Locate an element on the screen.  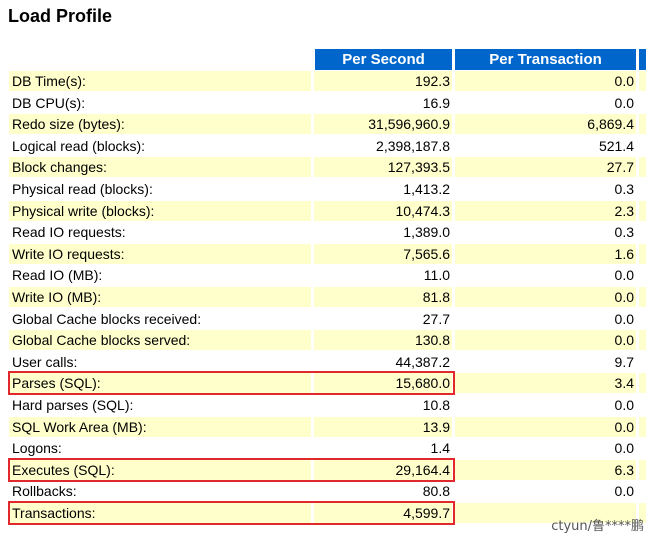
per-second-value: 2,398,187.8 is located at coordinates (413, 145).